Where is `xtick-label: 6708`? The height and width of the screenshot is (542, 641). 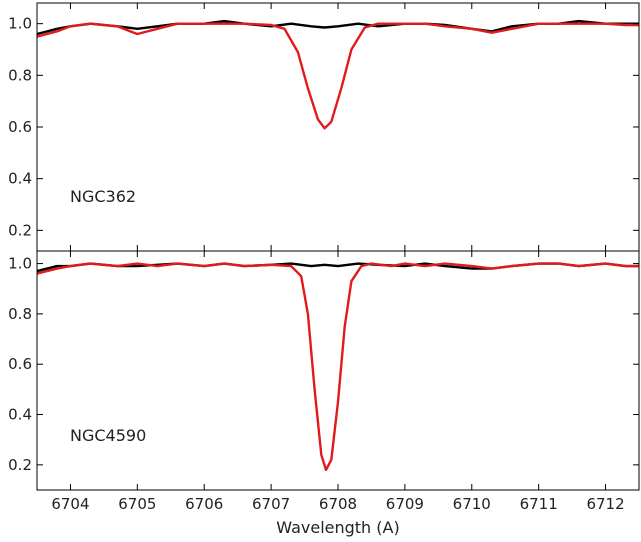 xtick-label: 6708 is located at coordinates (338, 504).